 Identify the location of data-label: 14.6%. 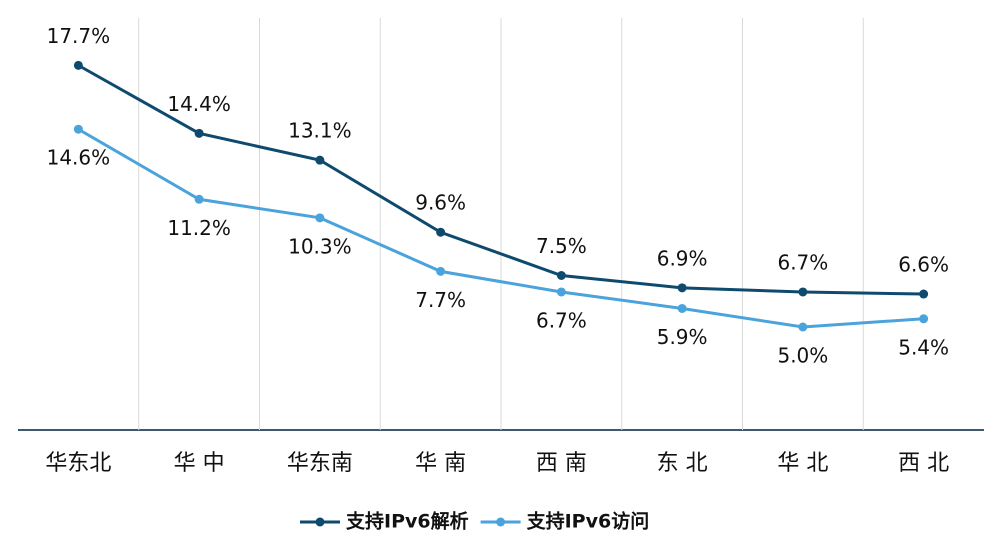
(79, 158).